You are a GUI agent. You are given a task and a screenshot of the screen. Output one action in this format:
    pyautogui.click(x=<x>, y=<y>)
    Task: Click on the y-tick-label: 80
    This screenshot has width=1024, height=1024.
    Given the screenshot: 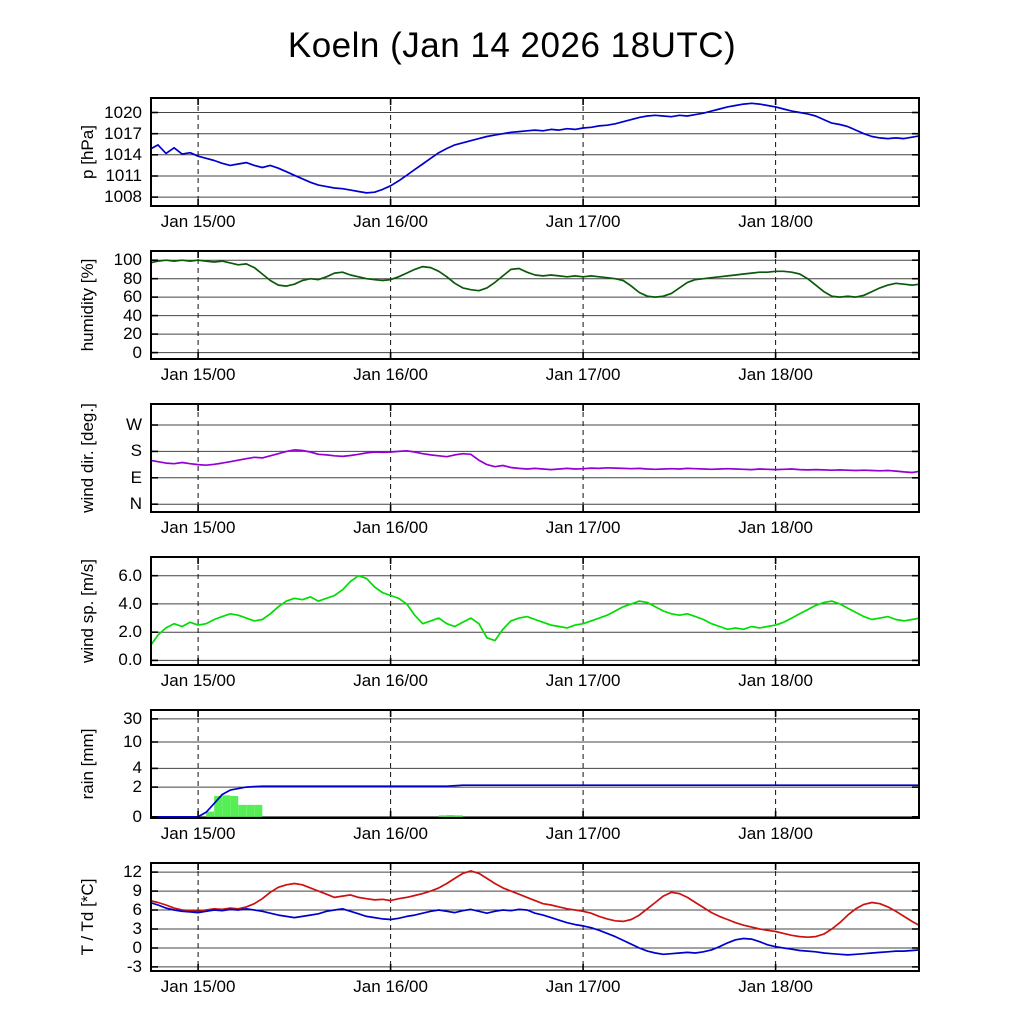 What is the action you would take?
    pyautogui.click(x=132, y=278)
    